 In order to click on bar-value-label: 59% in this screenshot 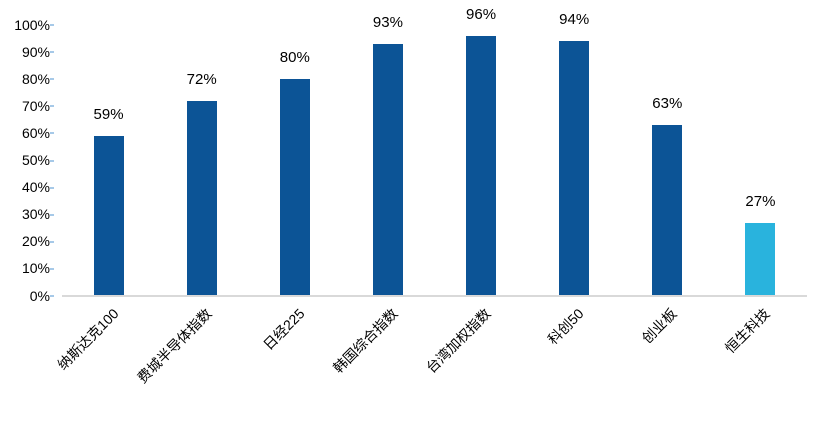, I will do `click(108, 115)`.